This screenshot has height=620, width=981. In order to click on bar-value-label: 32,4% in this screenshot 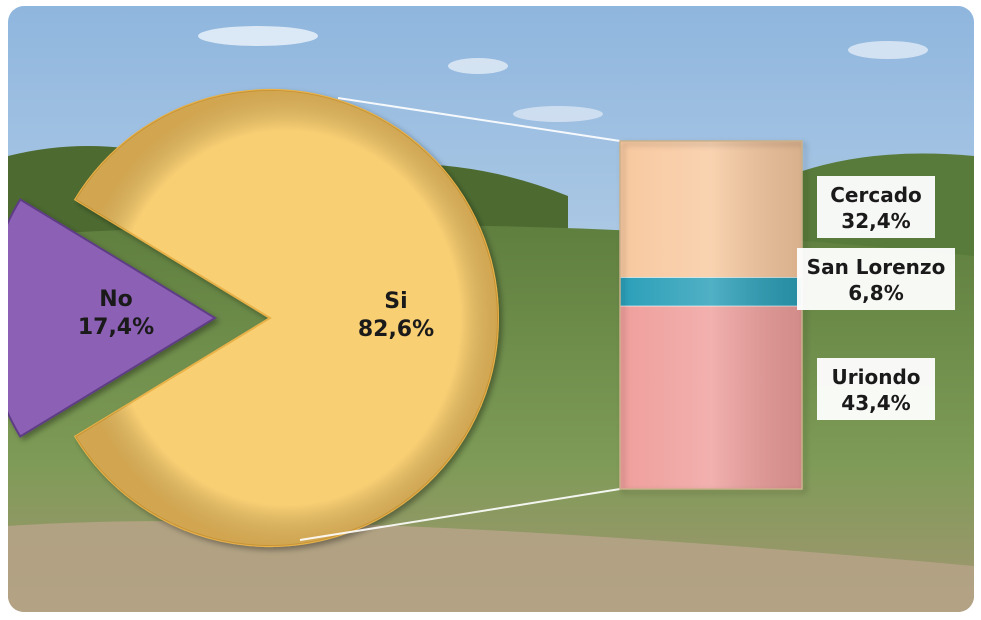, I will do `click(875, 221)`.